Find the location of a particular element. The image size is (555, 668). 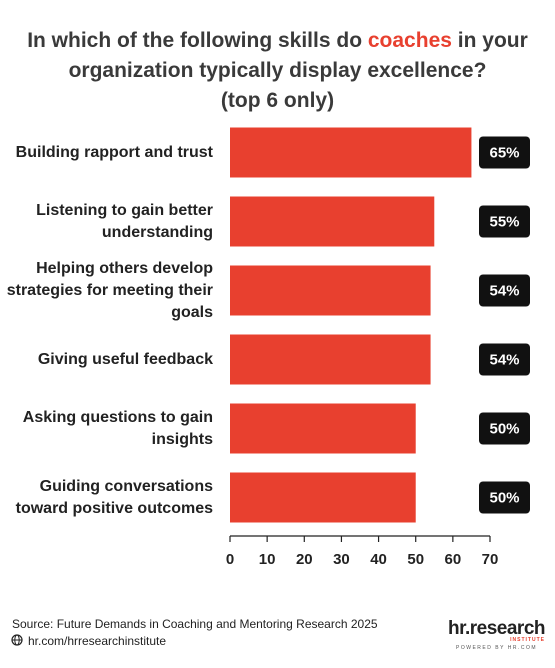

value-label: 65% is located at coordinates (504, 152).